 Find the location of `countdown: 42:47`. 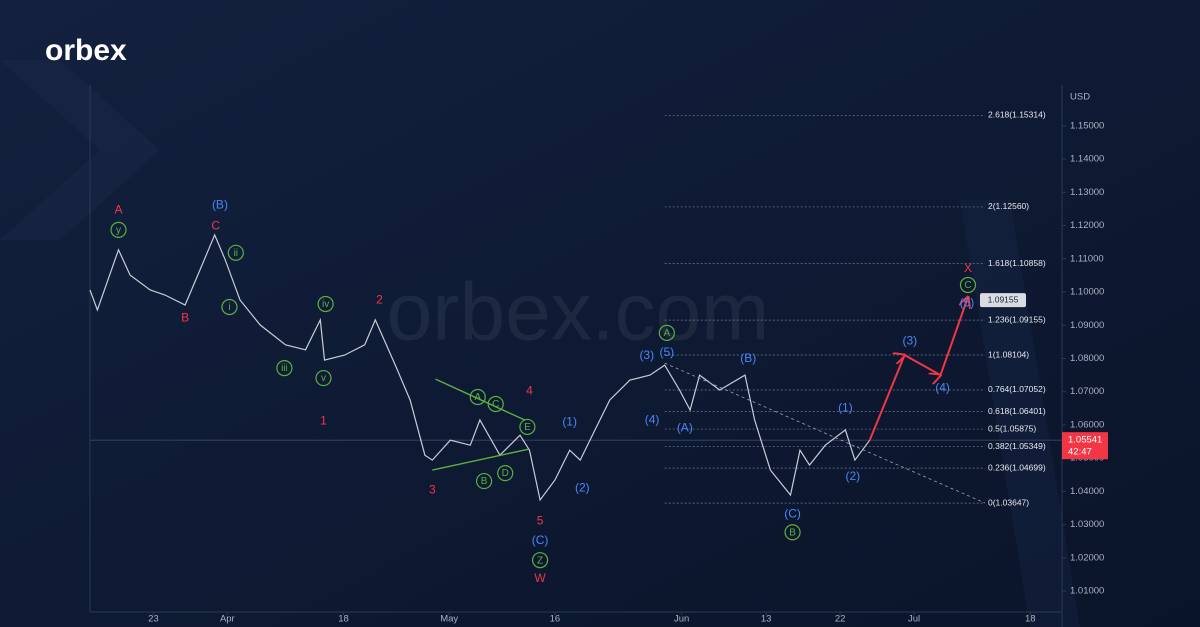

countdown: 42:47 is located at coordinates (1080, 452).